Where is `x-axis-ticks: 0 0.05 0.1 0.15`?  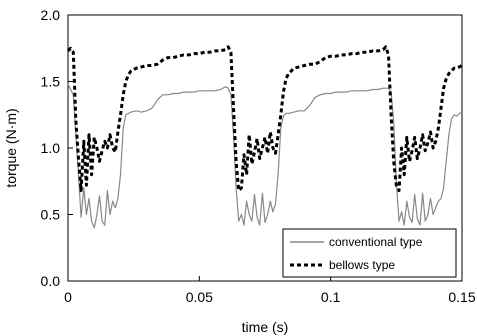 x-axis-ticks: 0 0.05 0.1 0.15 is located at coordinates (270, 290).